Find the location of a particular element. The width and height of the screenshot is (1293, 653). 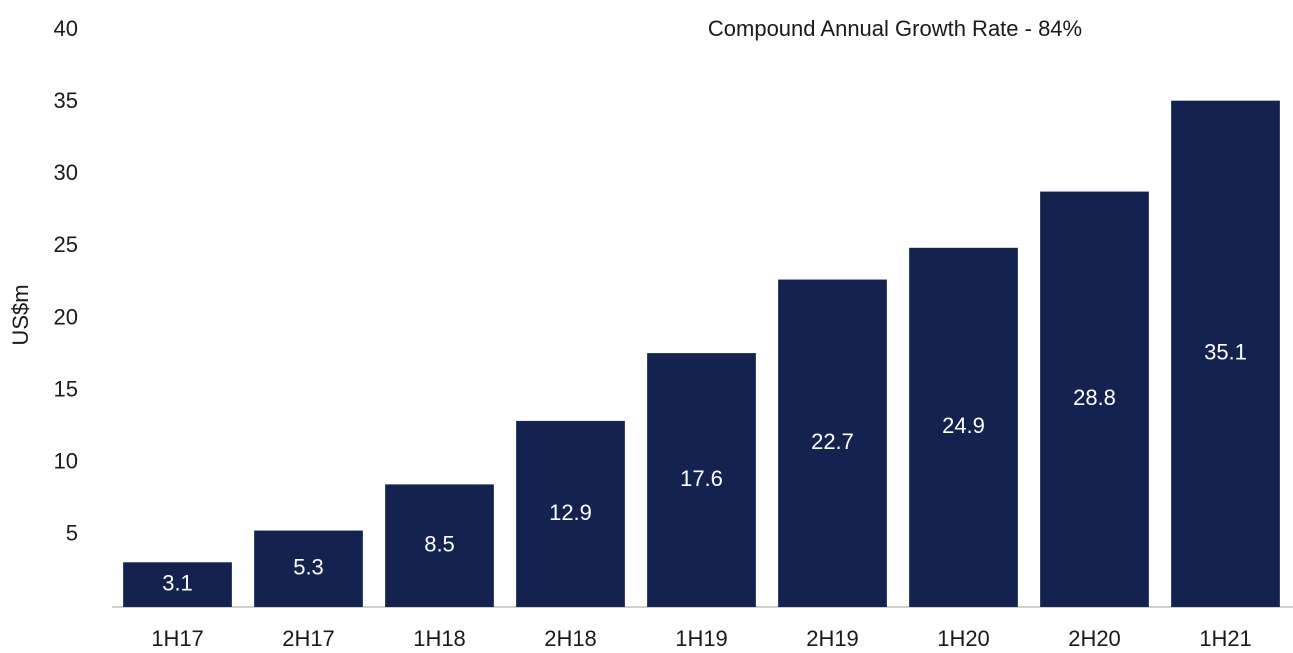

data-label: 35.1 is located at coordinates (1225, 352).